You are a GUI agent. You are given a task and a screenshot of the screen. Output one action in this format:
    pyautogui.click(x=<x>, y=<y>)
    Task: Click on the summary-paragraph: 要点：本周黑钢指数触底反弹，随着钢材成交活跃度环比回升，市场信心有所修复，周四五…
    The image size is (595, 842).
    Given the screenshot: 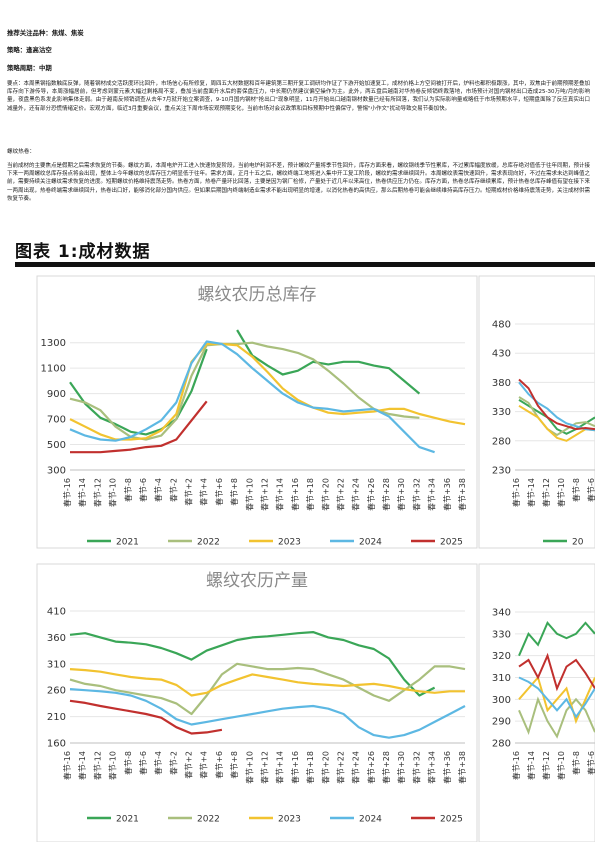 What is the action you would take?
    pyautogui.click(x=299, y=96)
    